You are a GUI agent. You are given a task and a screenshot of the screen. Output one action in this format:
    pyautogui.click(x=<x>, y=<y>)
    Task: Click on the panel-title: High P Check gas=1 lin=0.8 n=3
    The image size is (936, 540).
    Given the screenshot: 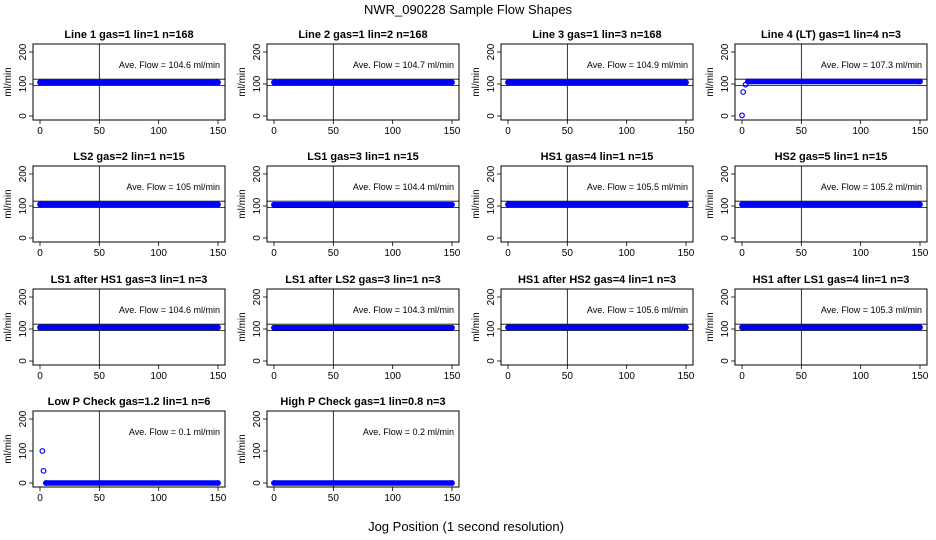 What is the action you would take?
    pyautogui.click(x=362, y=402)
    